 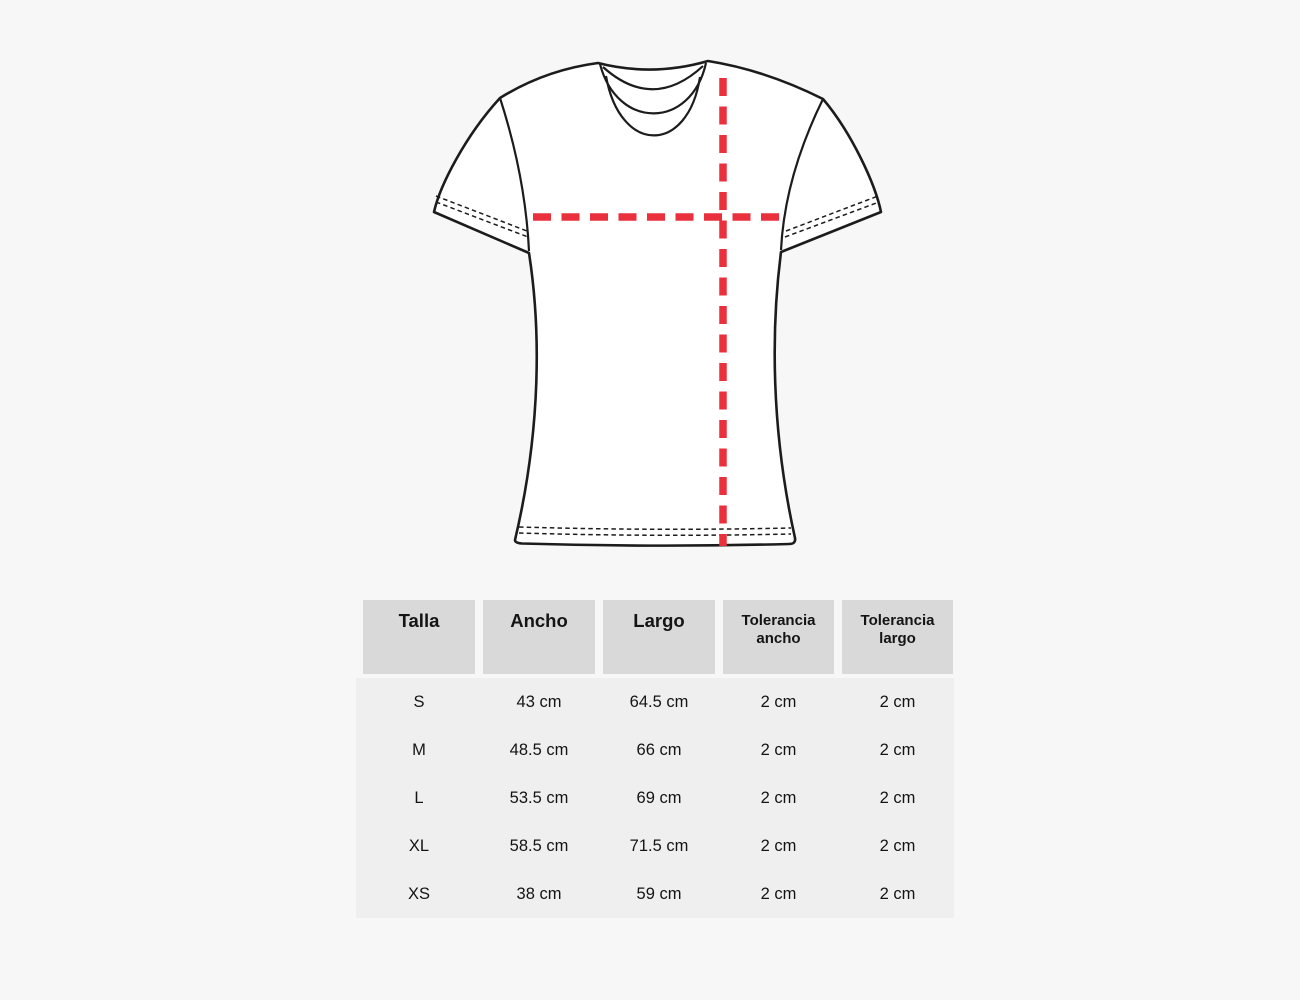 I want to click on cell-largo: 66 cm, so click(x=659, y=749).